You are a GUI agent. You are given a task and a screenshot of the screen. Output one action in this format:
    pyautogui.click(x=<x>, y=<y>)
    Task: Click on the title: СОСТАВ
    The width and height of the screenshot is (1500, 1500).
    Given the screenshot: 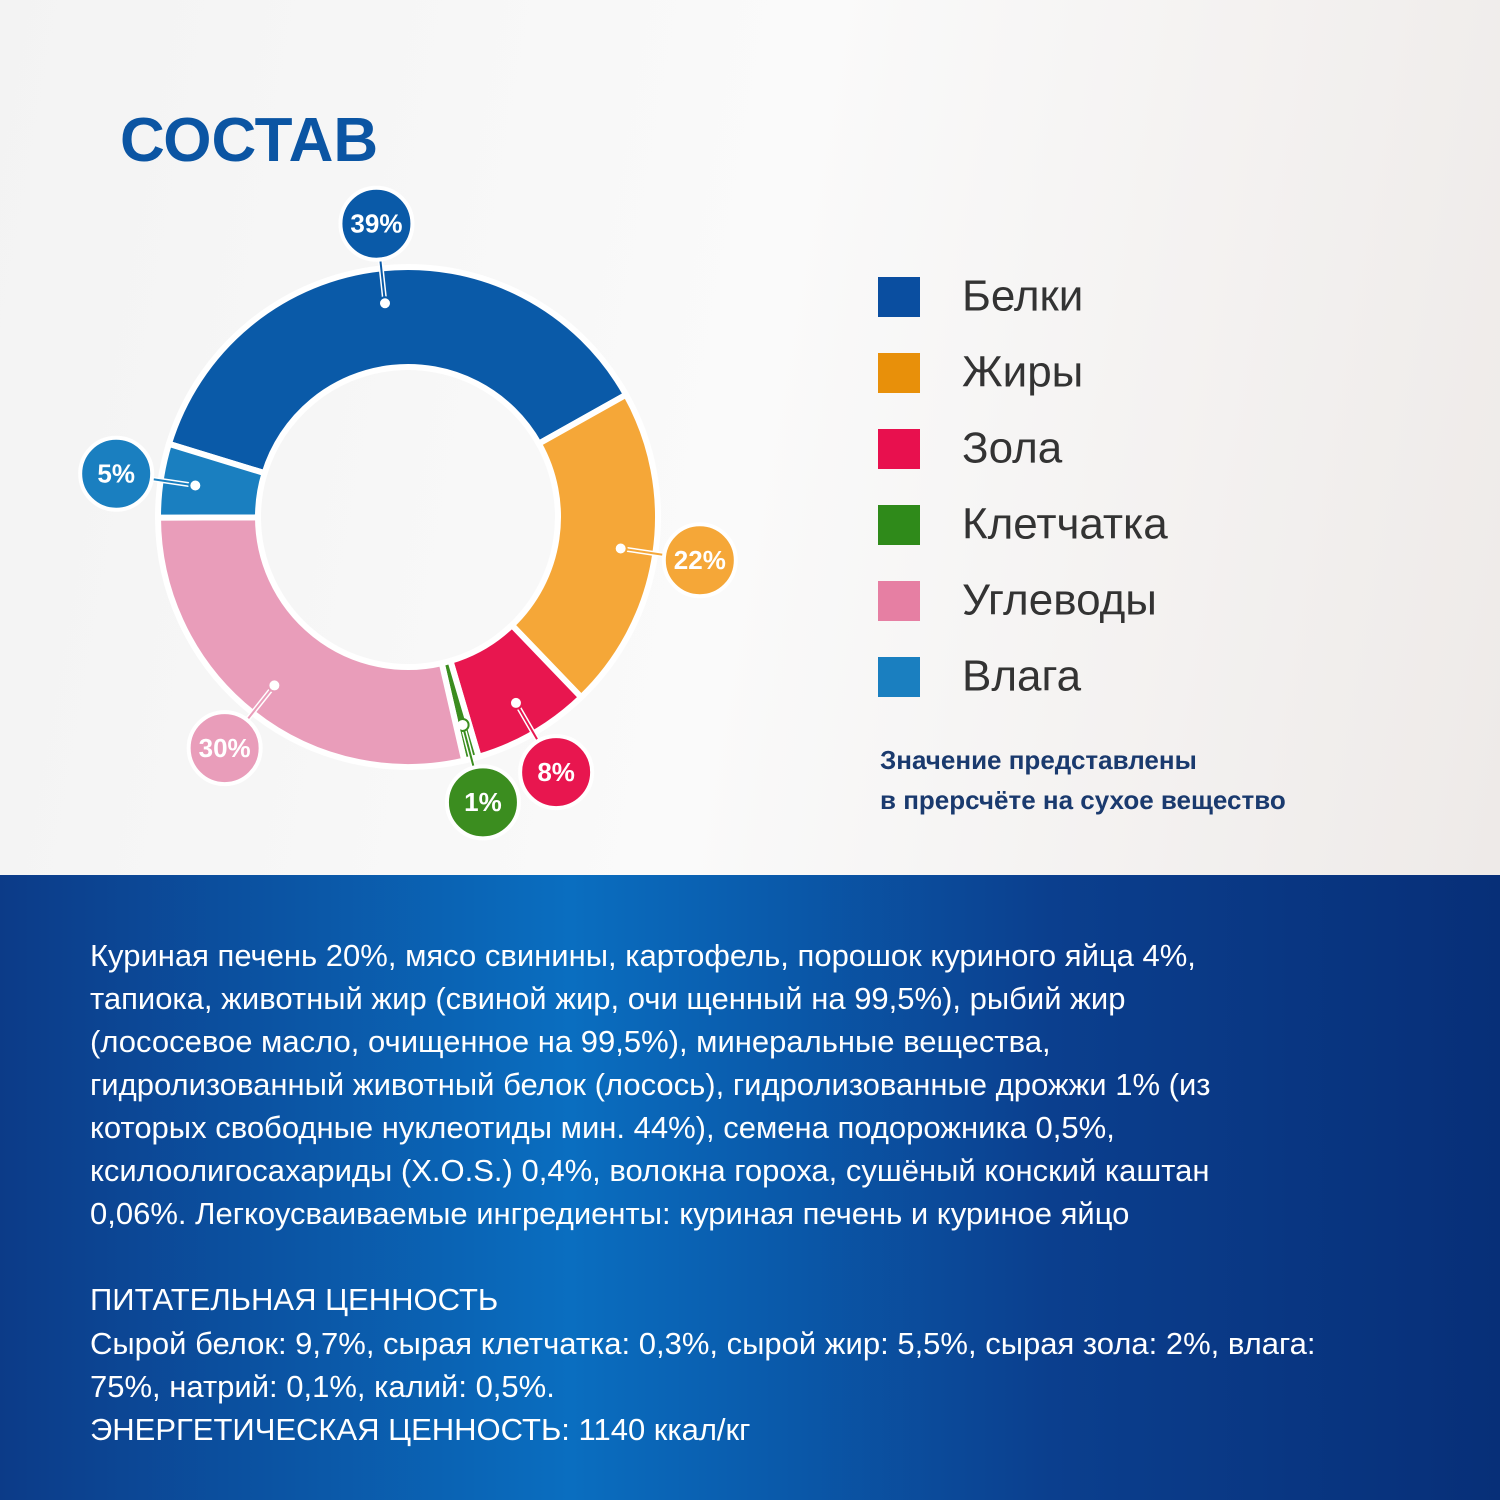 What is the action you would take?
    pyautogui.click(x=249, y=140)
    